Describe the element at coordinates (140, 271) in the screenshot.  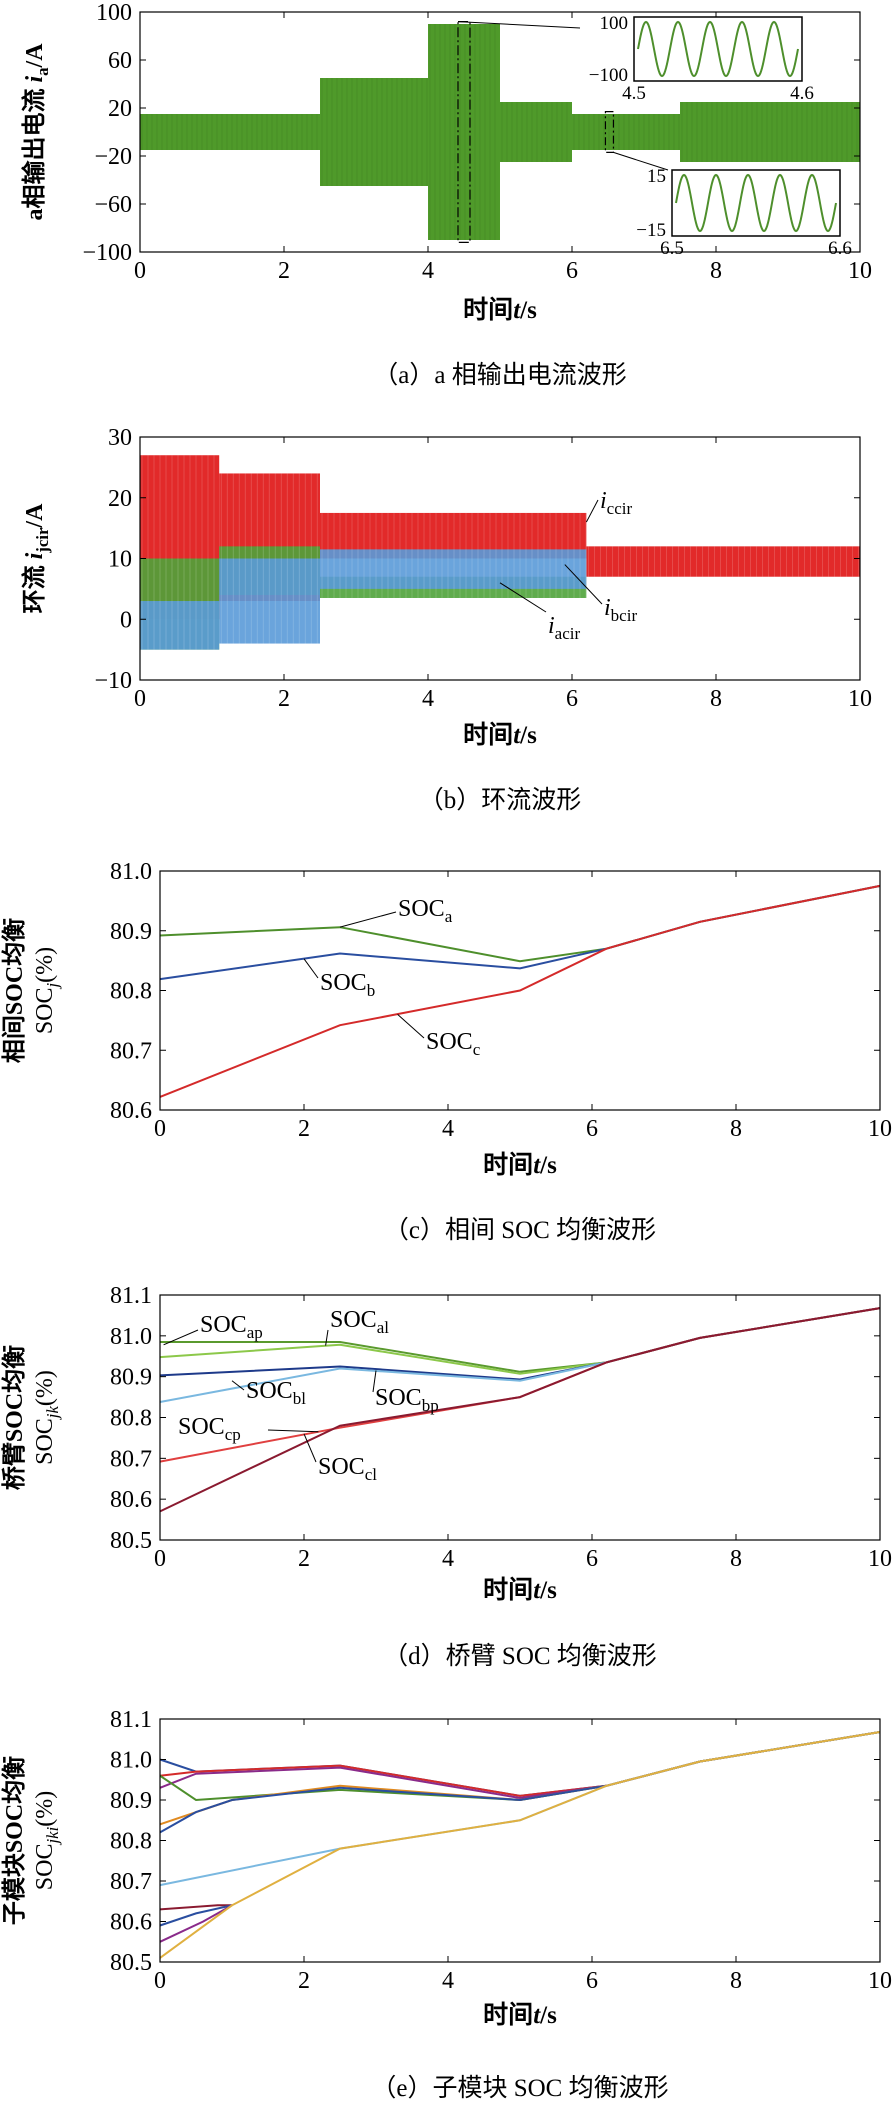
I see `x-tick-label: 0` at that location.